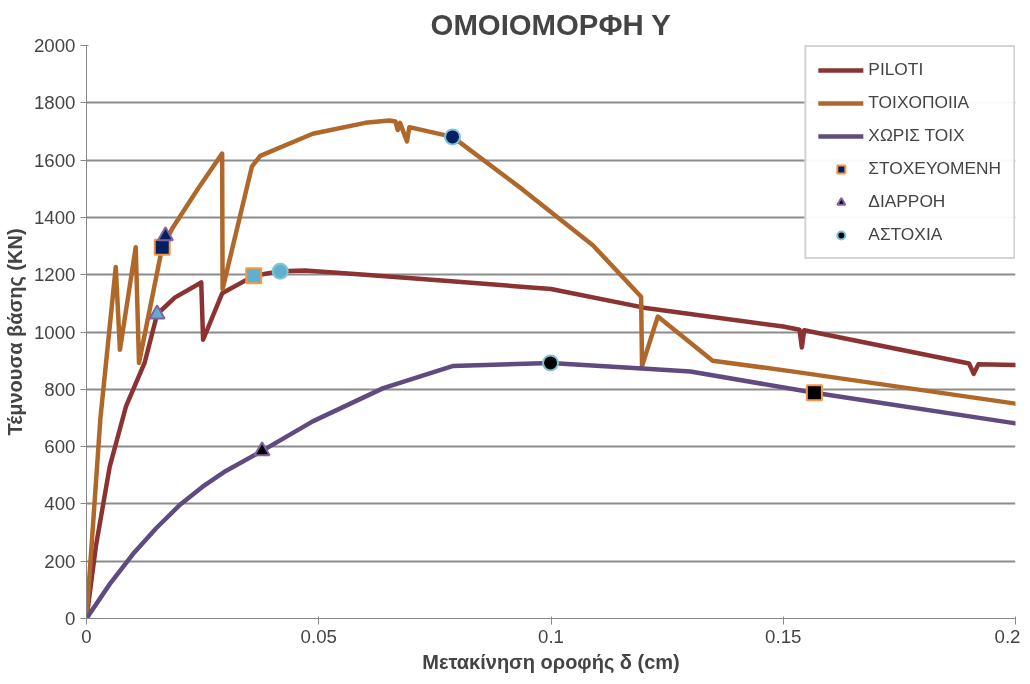 Image resolution: width=1030 pixels, height=684 pixels. Describe the element at coordinates (55, 103) in the screenshot. I see `y-tick-label: 1800` at that location.